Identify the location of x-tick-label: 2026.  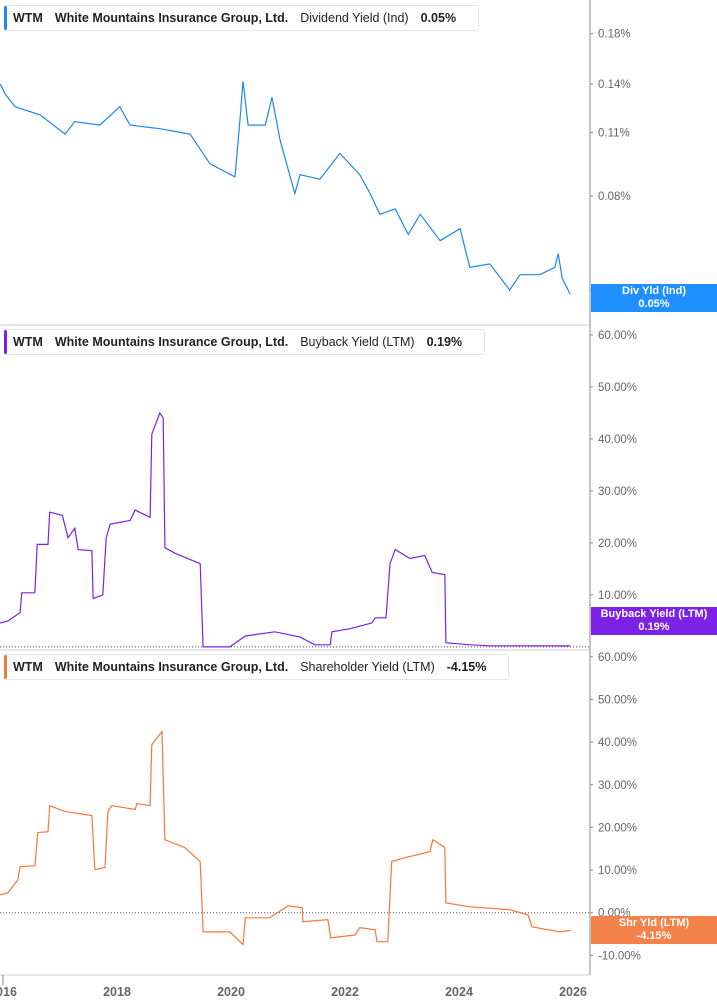
(573, 992).